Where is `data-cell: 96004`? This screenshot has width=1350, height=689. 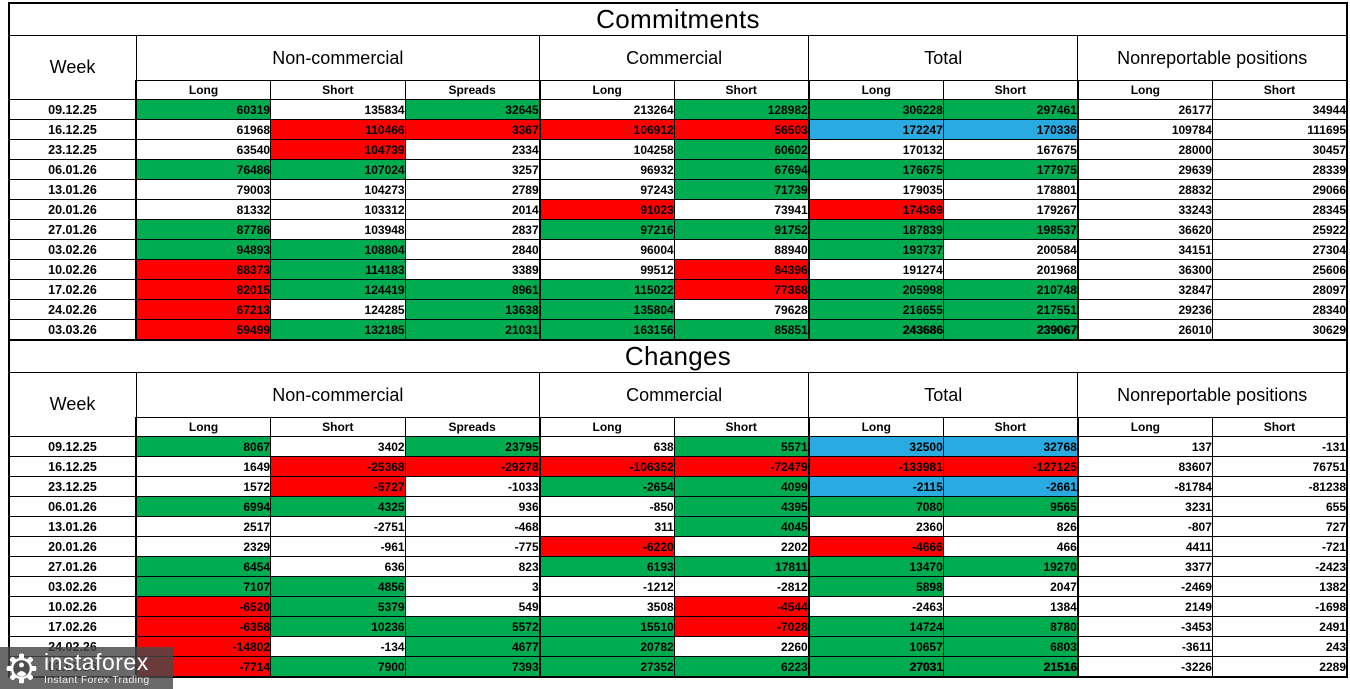
data-cell: 96004 is located at coordinates (606, 249).